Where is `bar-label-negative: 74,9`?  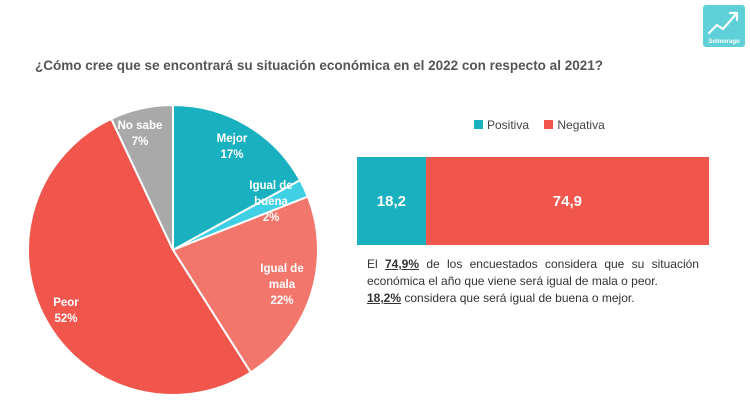
bar-label-negative: 74,9 is located at coordinates (567, 201).